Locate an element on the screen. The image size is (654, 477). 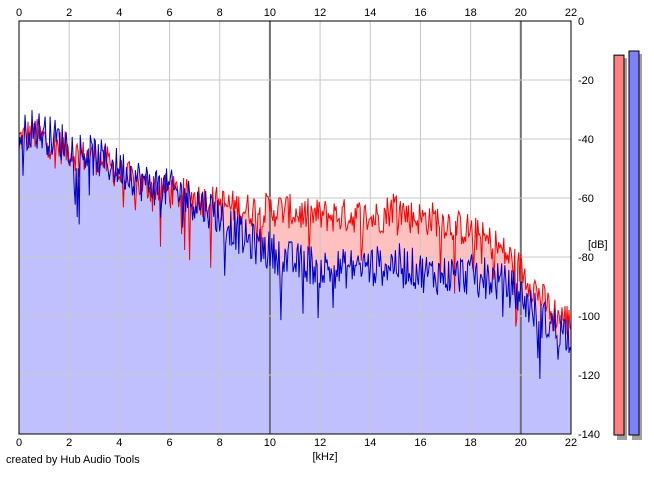
y-tick-label: -100 is located at coordinates (589, 317).